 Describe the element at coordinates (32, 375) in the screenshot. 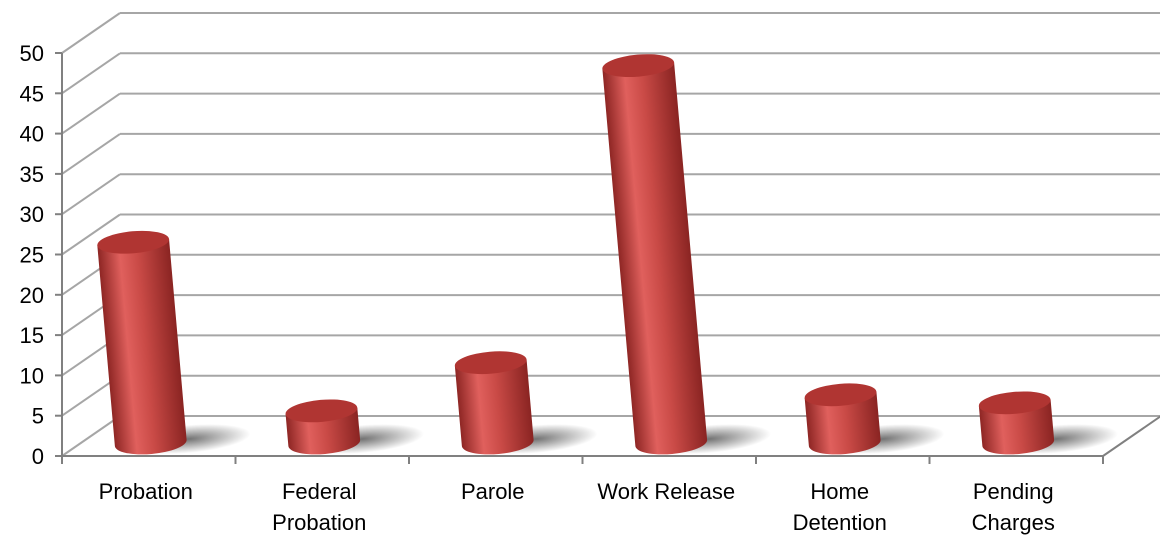

I see `y-tick-label: 10` at that location.